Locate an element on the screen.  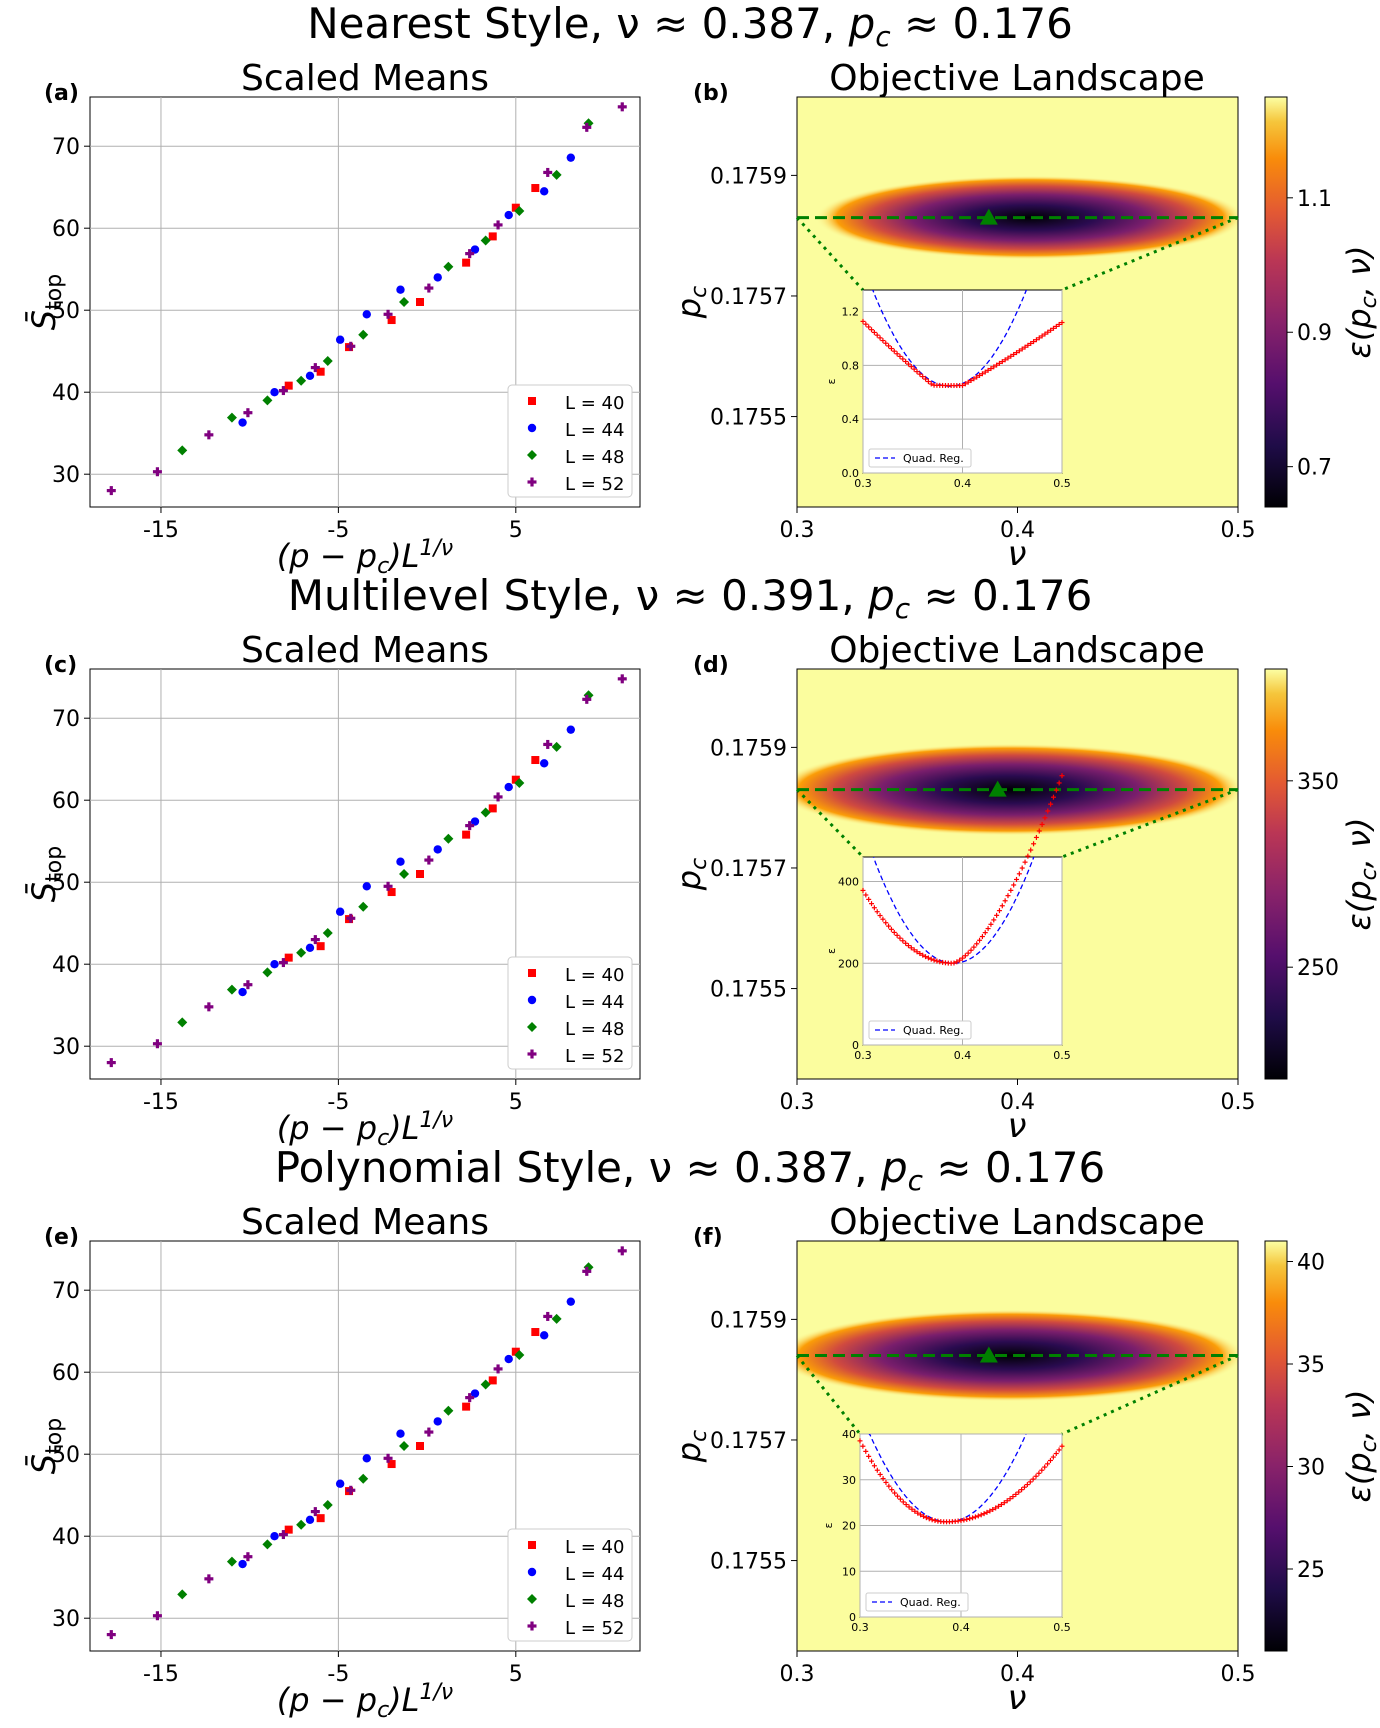
row-title: Polynomial Style, ν ≈ 0.387, pc ≈ 0.176 is located at coordinates (690, 1170).